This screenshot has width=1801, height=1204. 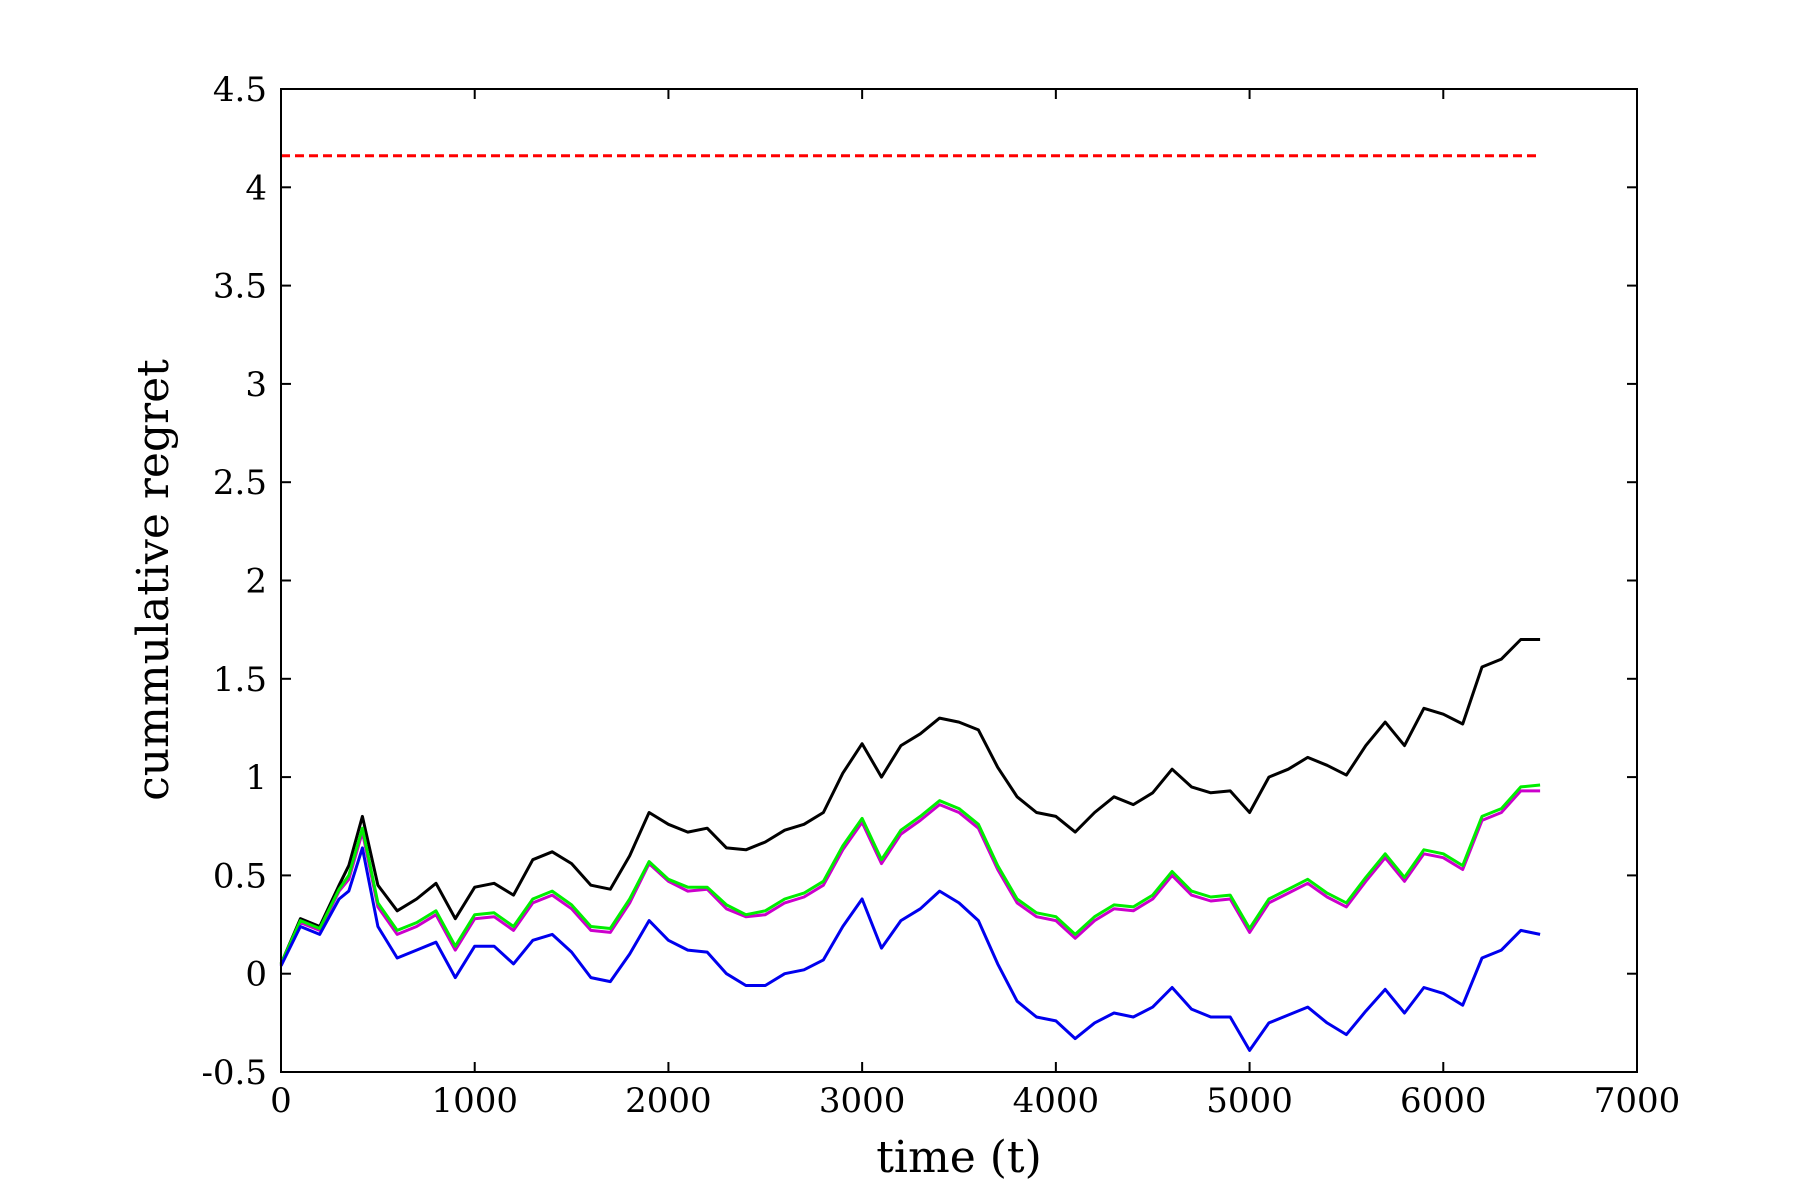 What do you see at coordinates (240, 876) in the screenshot?
I see `y-tick-label: 0.5` at bounding box center [240, 876].